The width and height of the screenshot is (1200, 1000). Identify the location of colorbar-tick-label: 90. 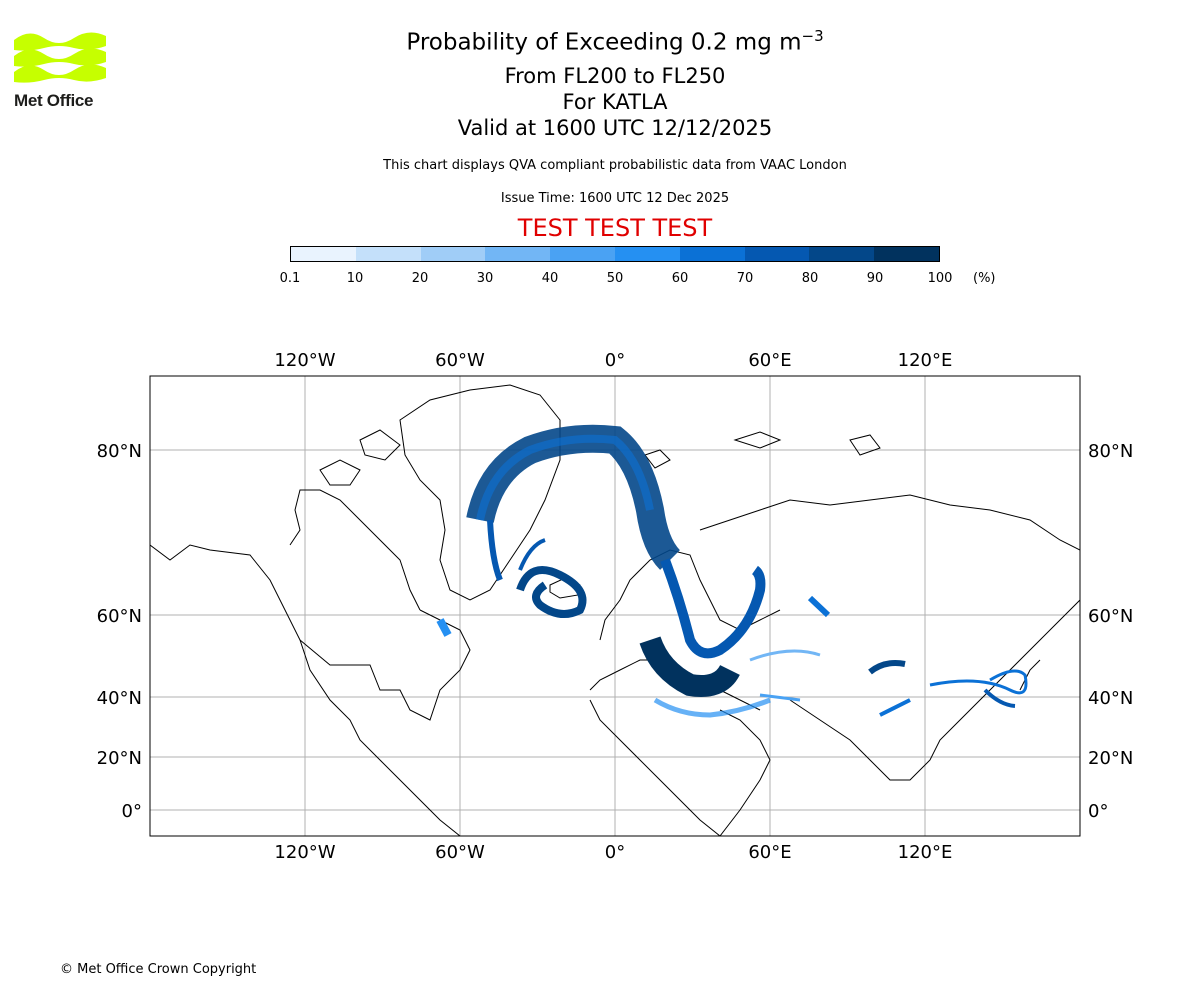
(875, 278).